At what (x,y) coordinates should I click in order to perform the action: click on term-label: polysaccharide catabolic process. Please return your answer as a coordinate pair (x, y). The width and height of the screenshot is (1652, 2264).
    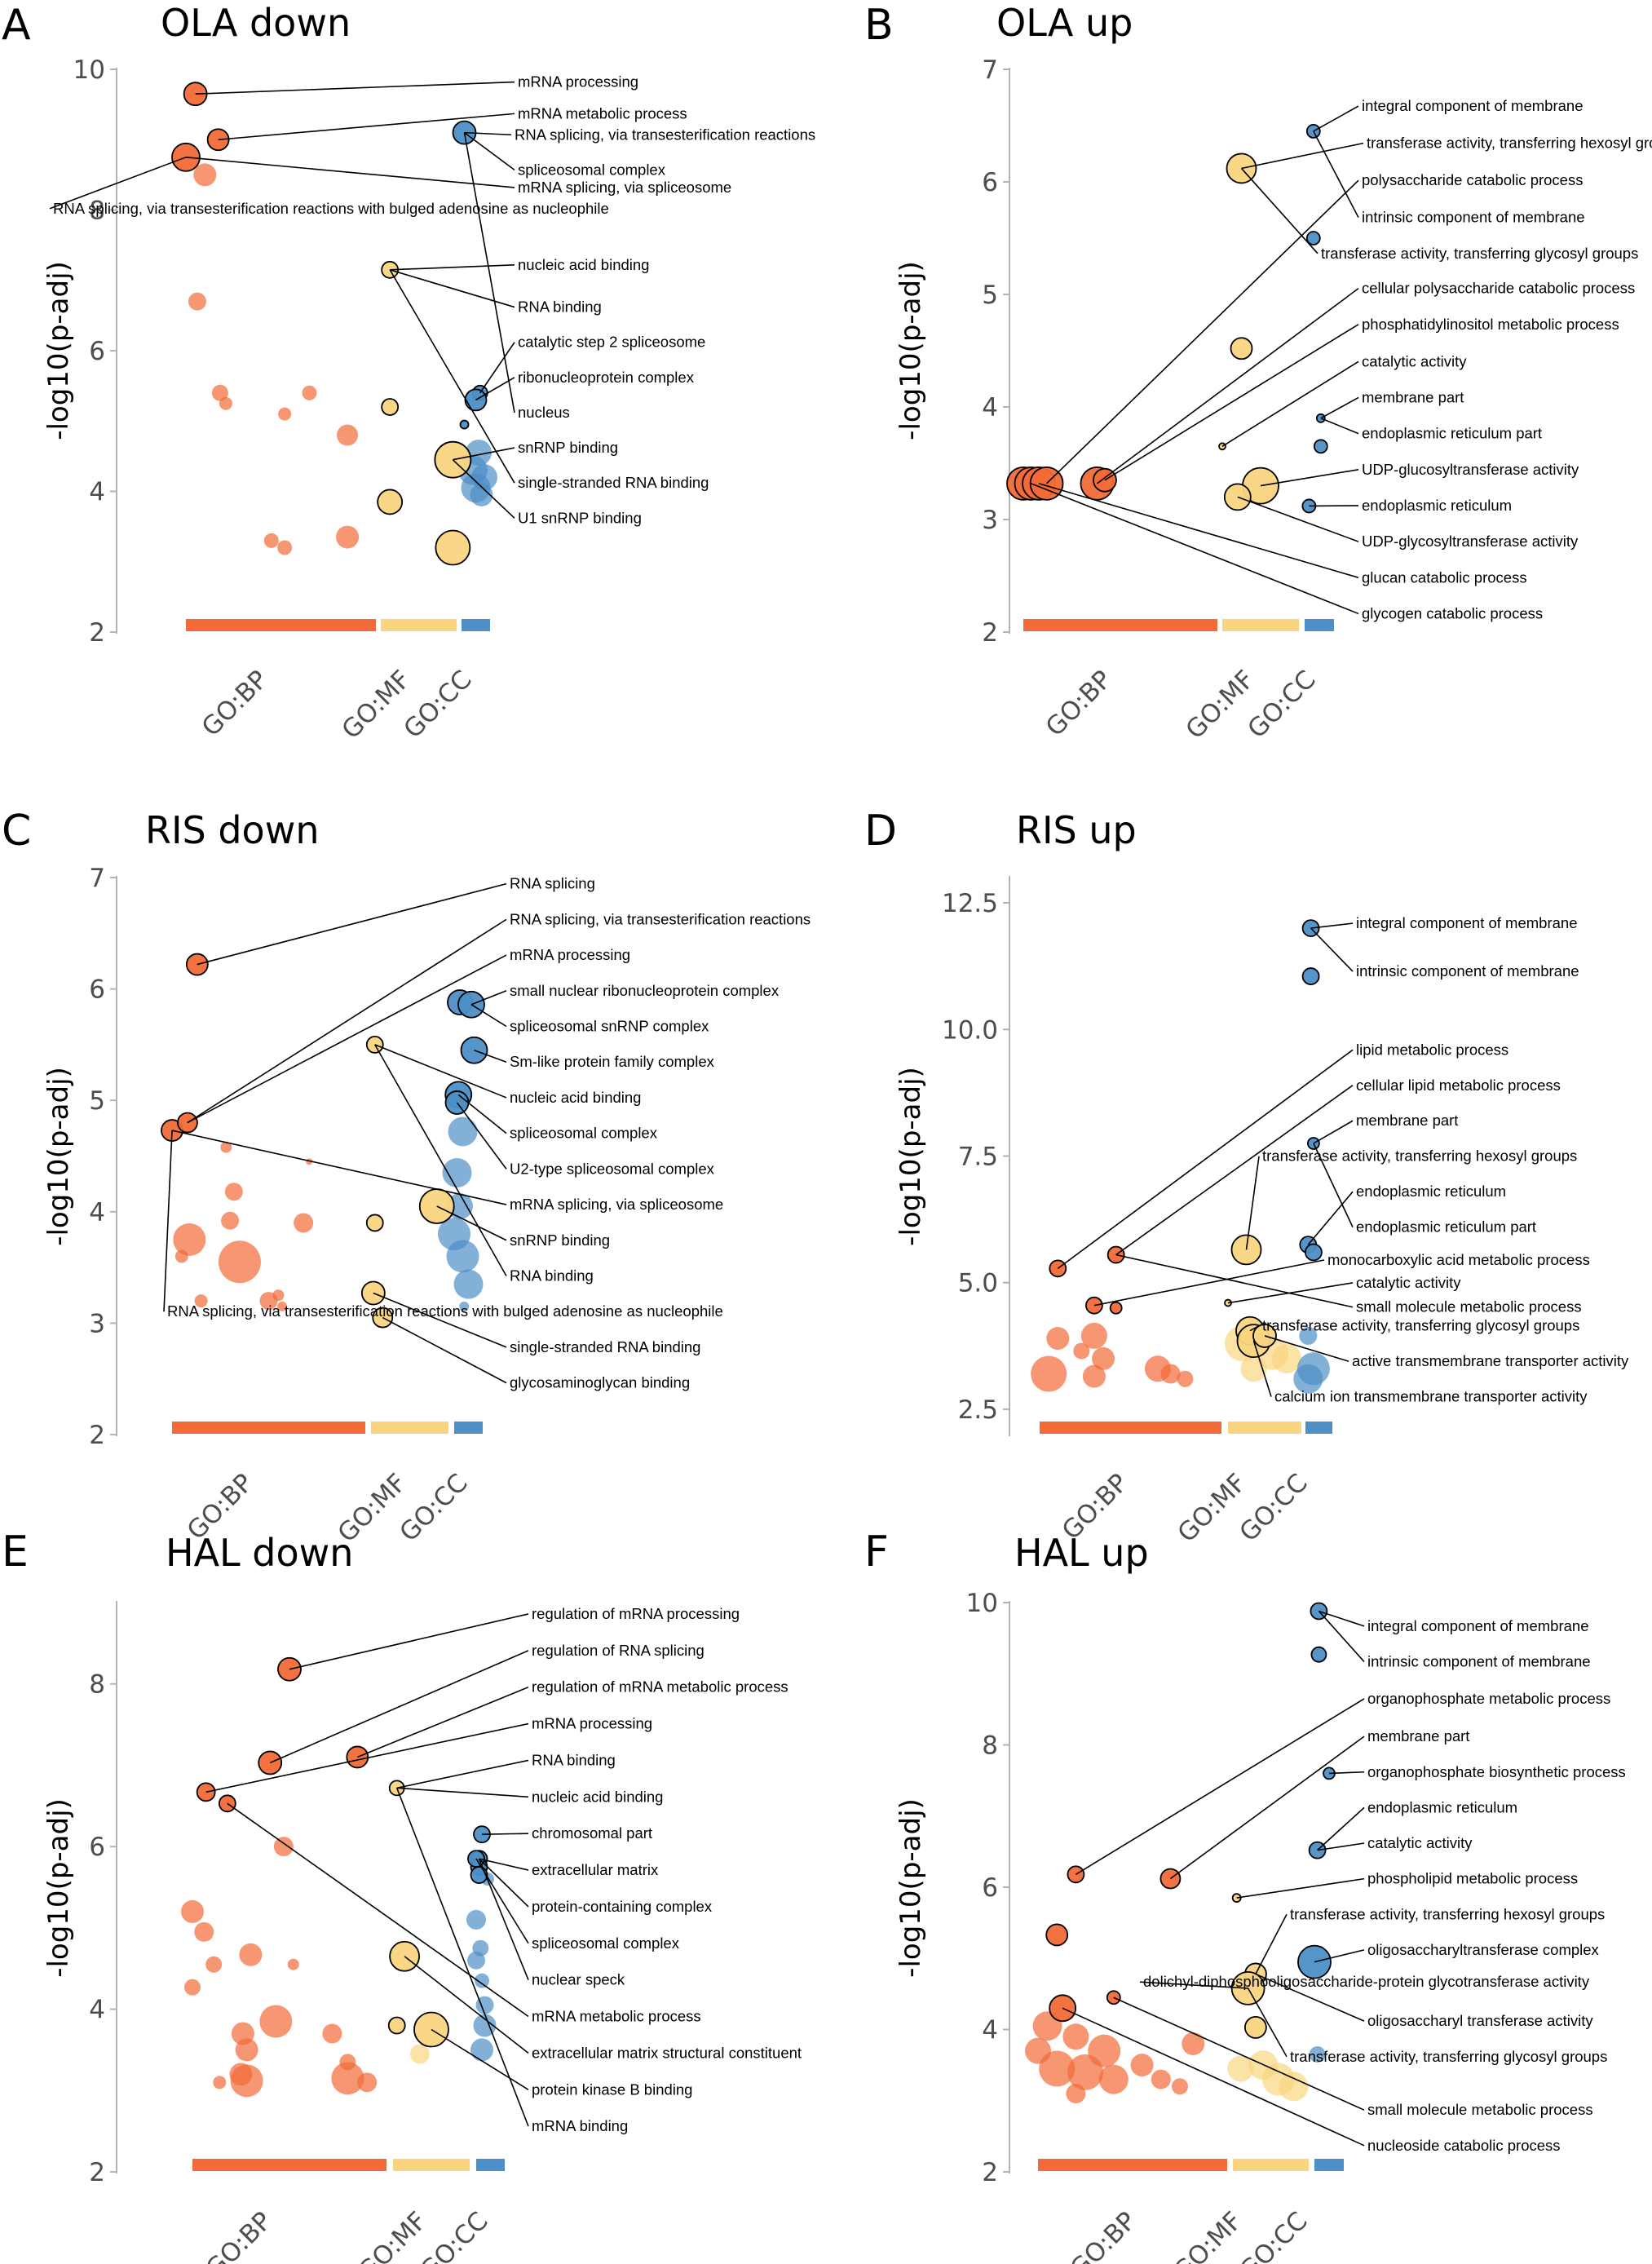
    Looking at the image, I should click on (1472, 179).